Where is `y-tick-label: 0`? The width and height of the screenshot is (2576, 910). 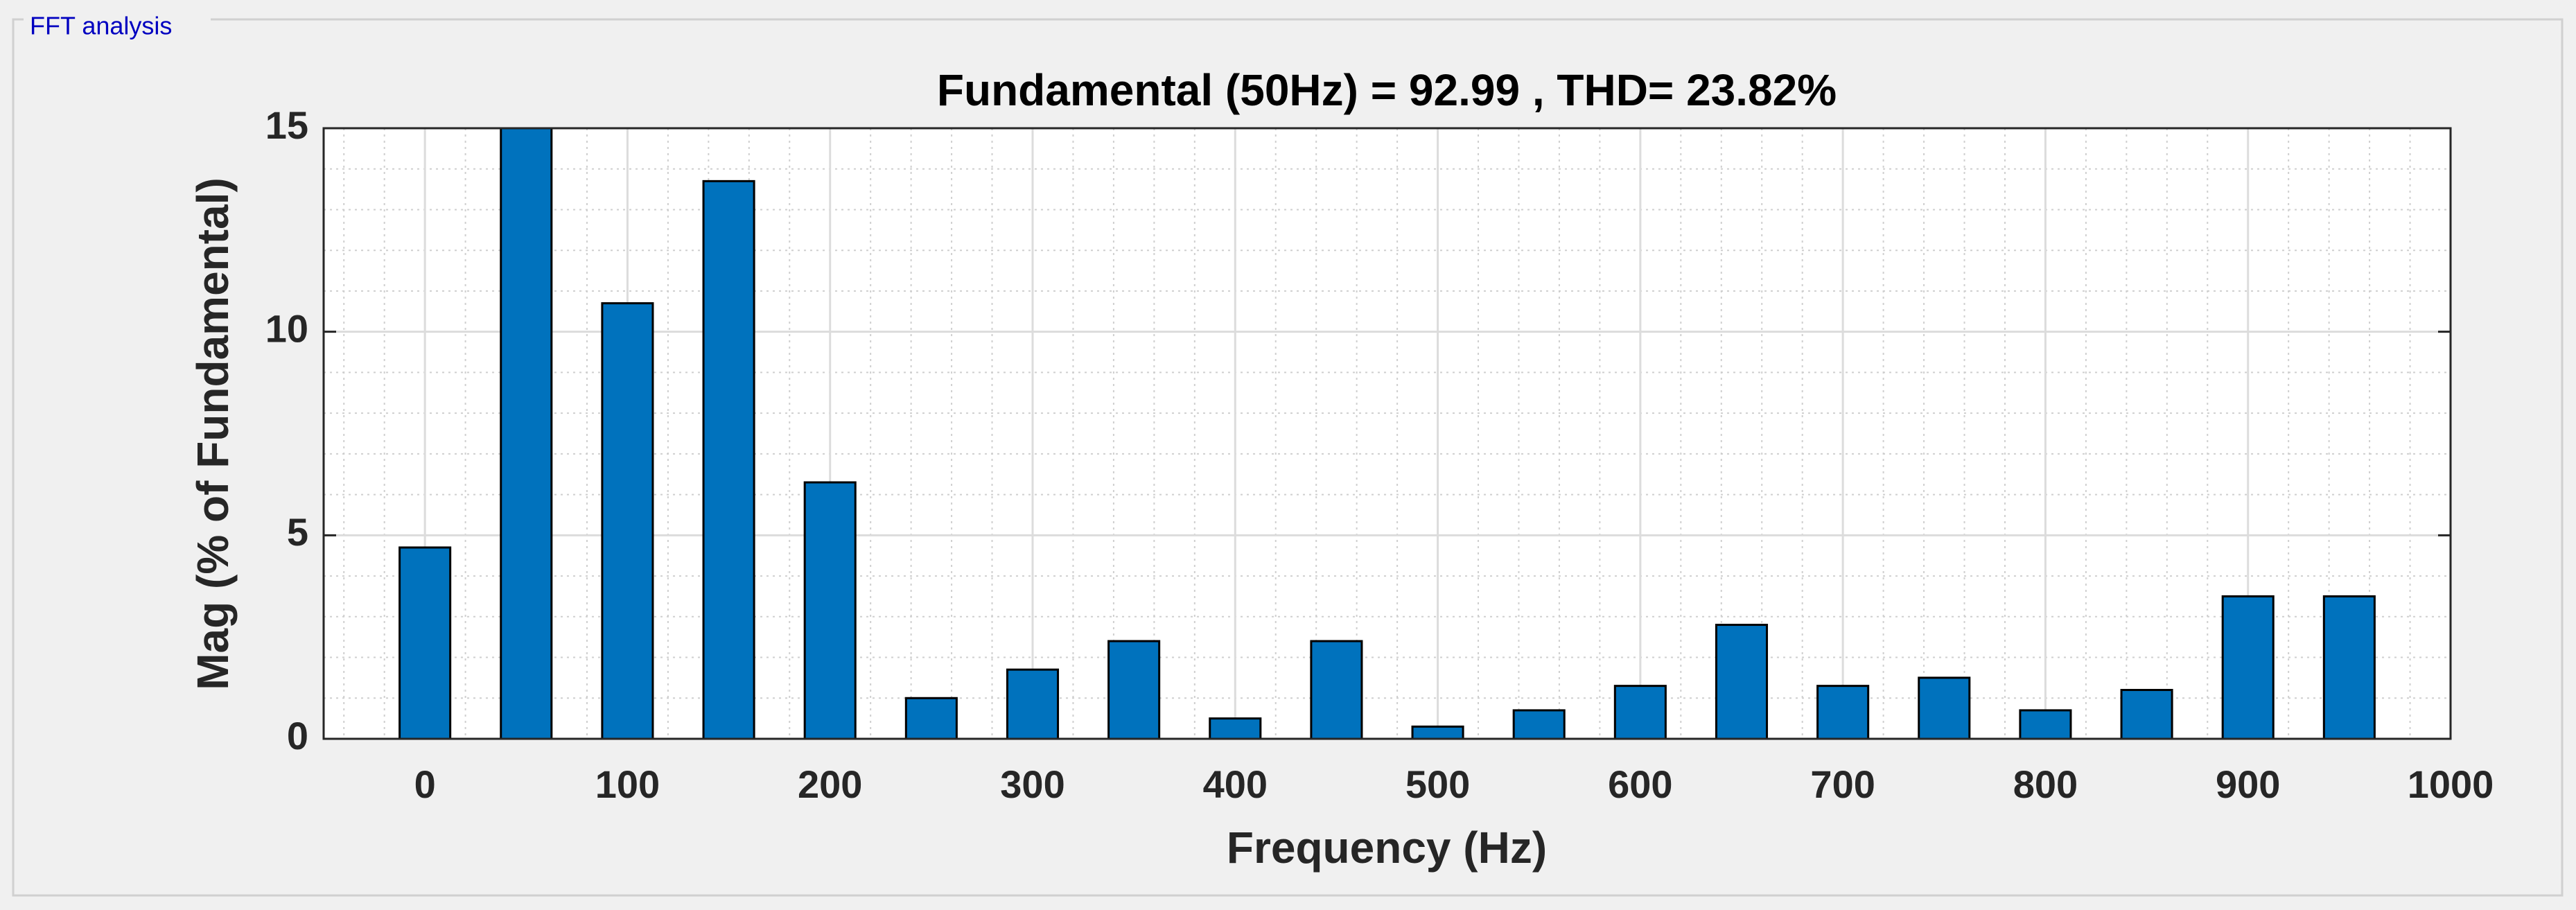
y-tick-label: 0 is located at coordinates (297, 736).